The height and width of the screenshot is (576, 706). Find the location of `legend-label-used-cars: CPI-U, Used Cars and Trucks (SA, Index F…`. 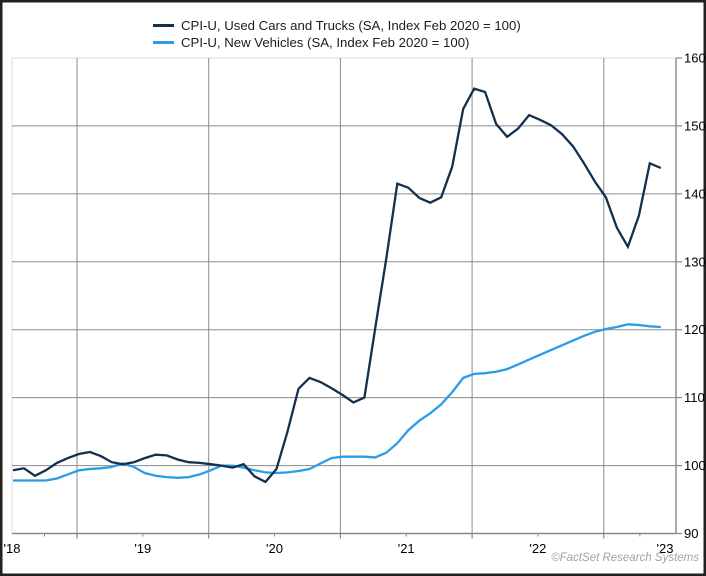

legend-label-used-cars: CPI-U, Used Cars and Trucks (SA, Index F… is located at coordinates (351, 25).